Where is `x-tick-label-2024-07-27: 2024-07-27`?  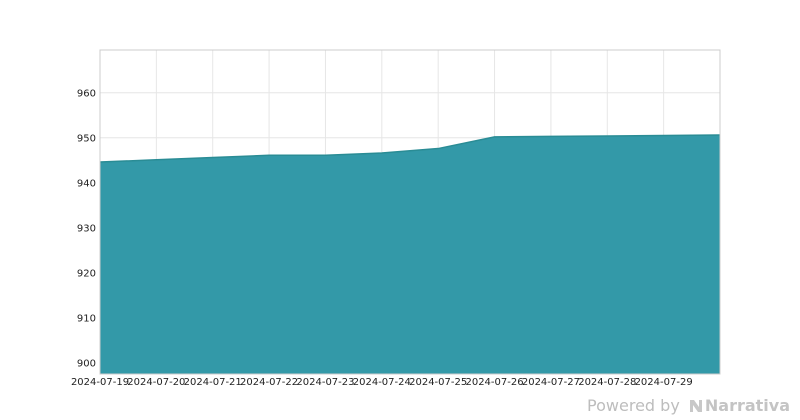 x-tick-label-2024-07-27: 2024-07-27 is located at coordinates (551, 382).